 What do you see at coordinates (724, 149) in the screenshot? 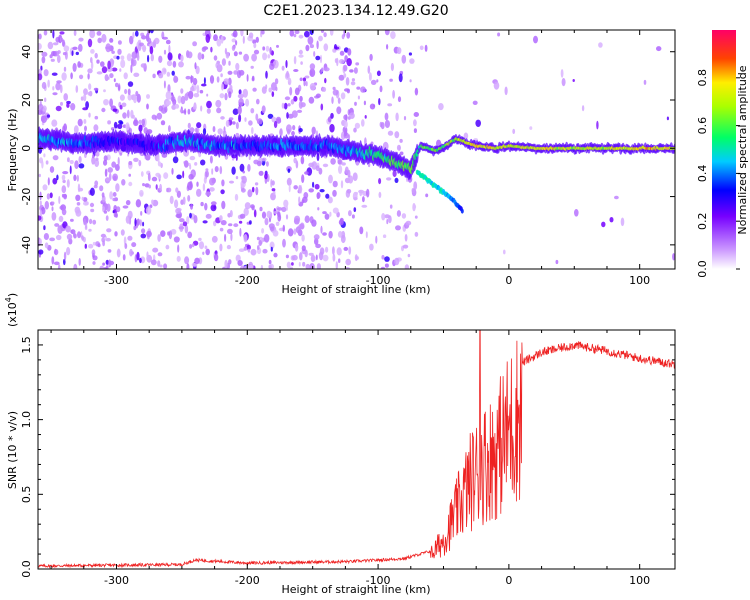
I see `colorbar` at bounding box center [724, 149].